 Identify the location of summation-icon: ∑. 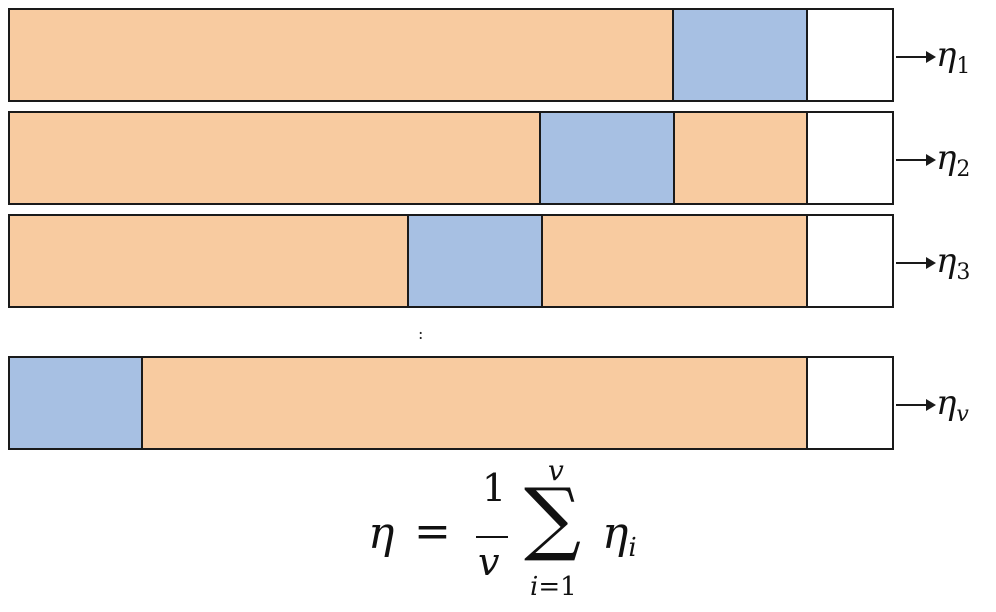
(553, 517).